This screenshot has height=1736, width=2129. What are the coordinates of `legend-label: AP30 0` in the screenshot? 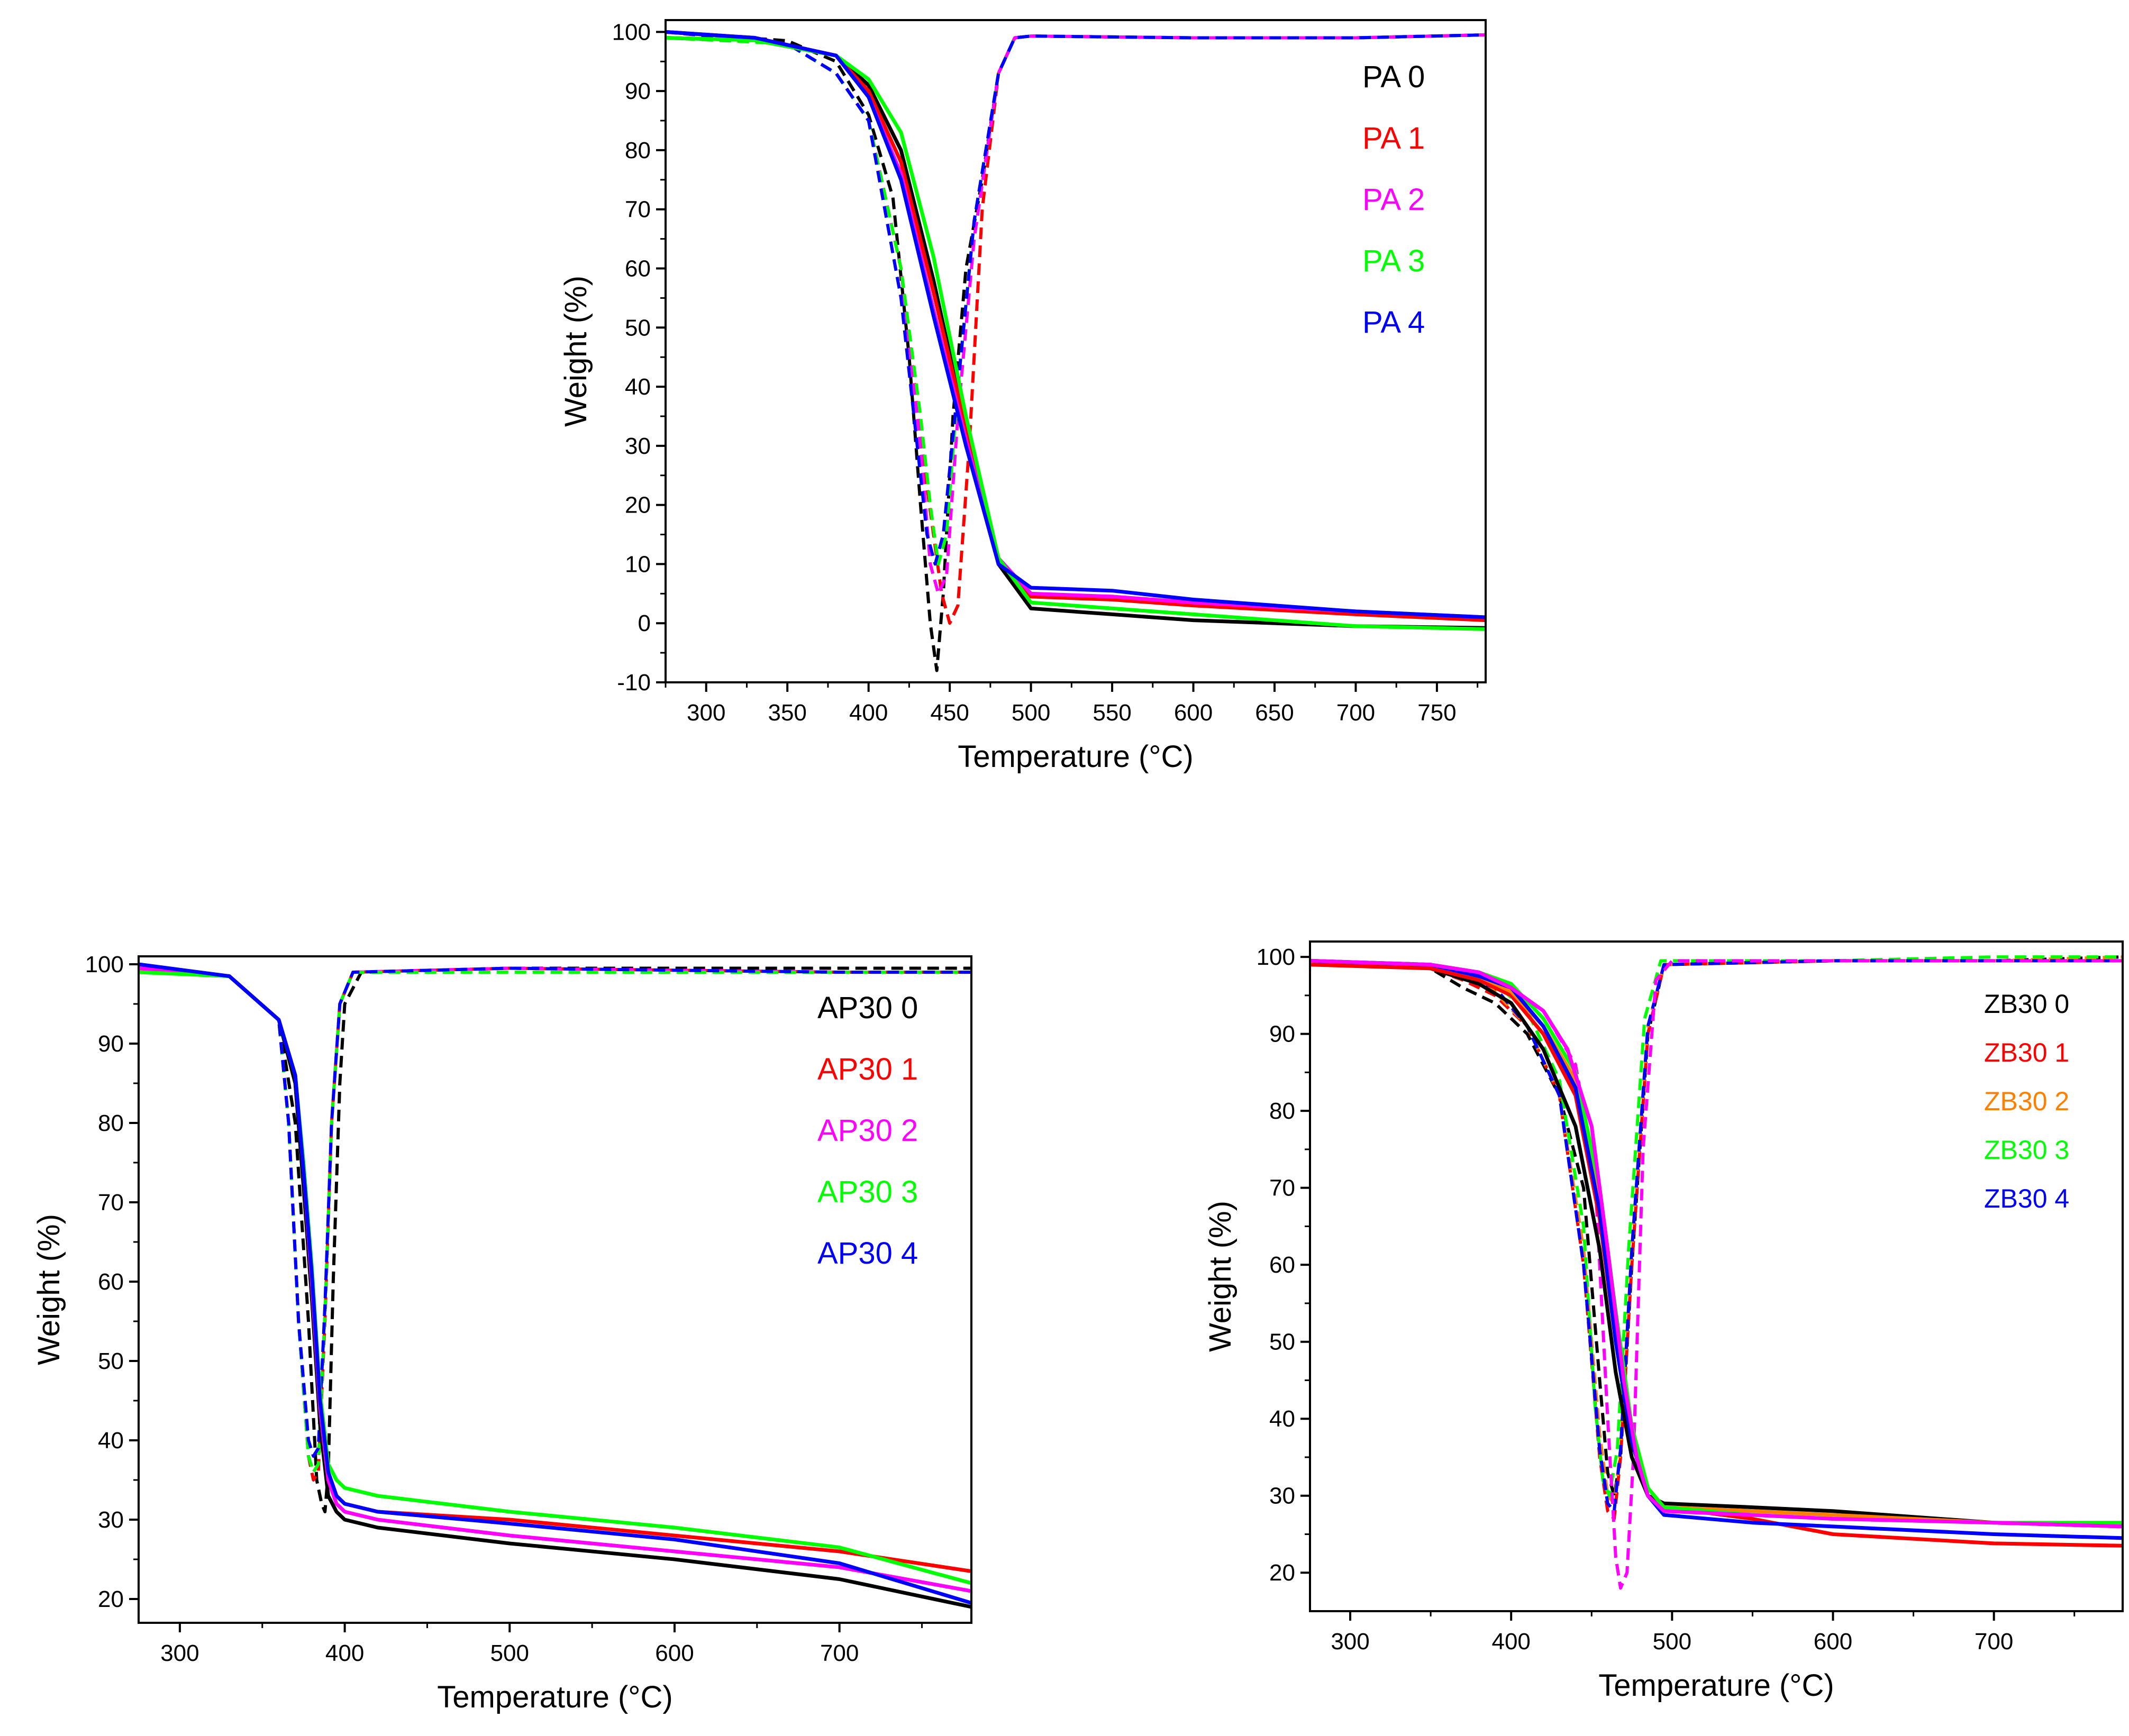 It's located at (868, 1008).